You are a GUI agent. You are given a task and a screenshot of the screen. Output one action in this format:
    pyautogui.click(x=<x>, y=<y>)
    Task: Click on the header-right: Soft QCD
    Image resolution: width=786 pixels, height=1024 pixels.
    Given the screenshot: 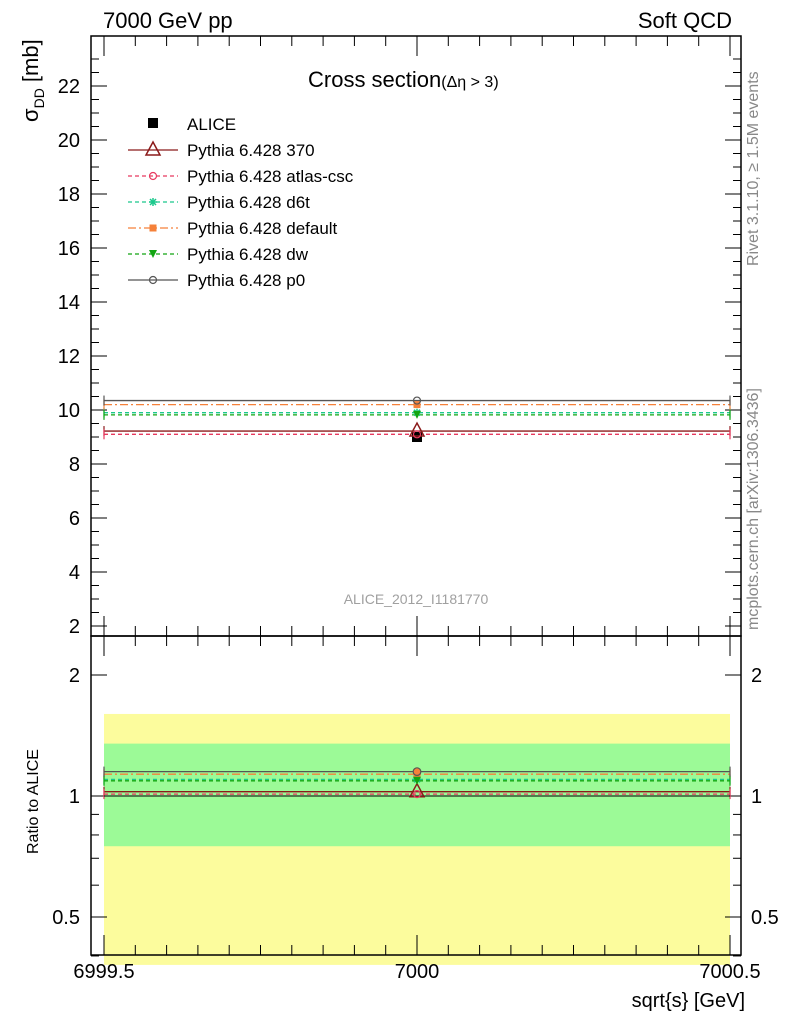 What is the action you would take?
    pyautogui.click(x=684, y=20)
    